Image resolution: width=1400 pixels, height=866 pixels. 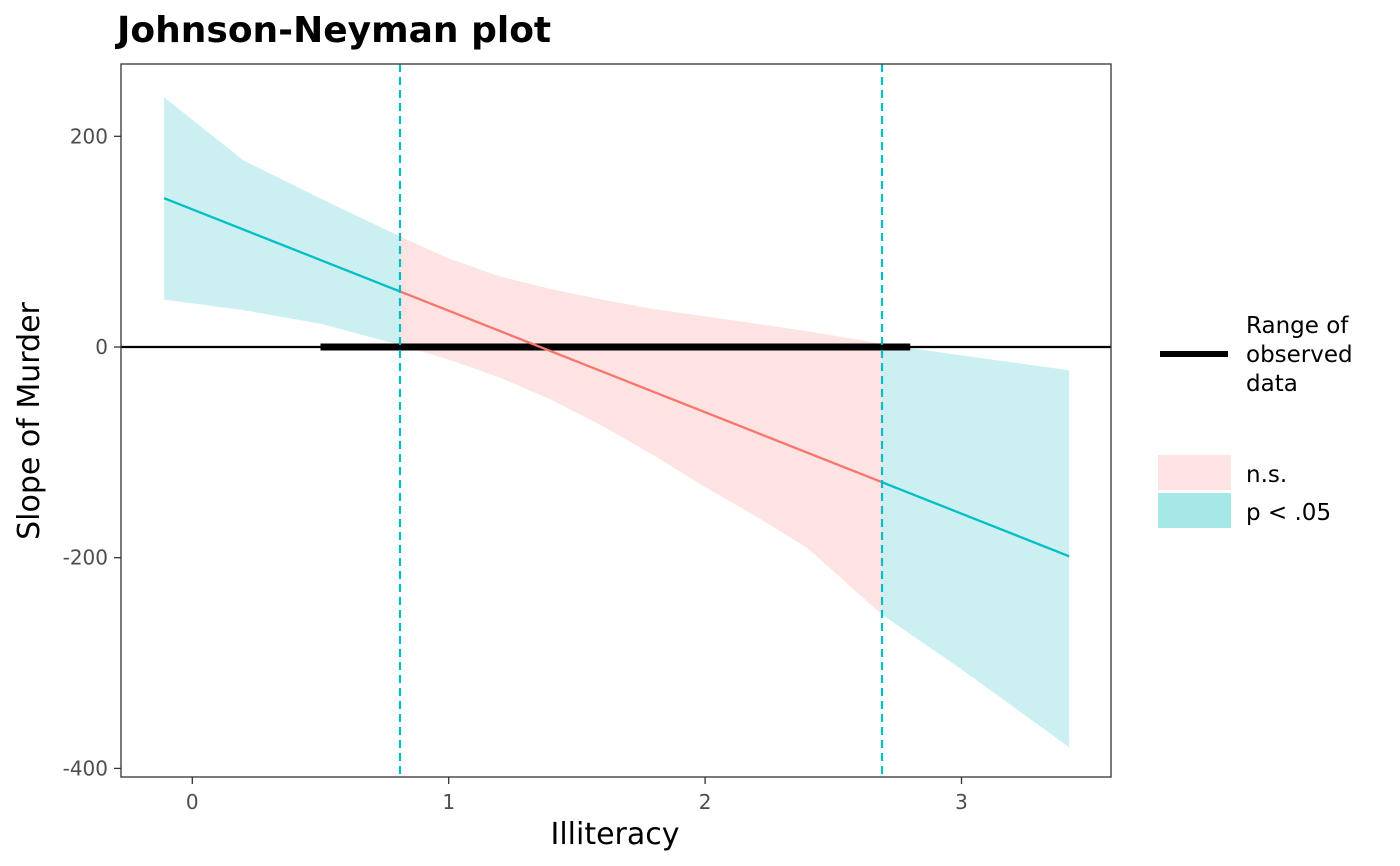 I want to click on confidence-band-significant-right, so click(x=976, y=545).